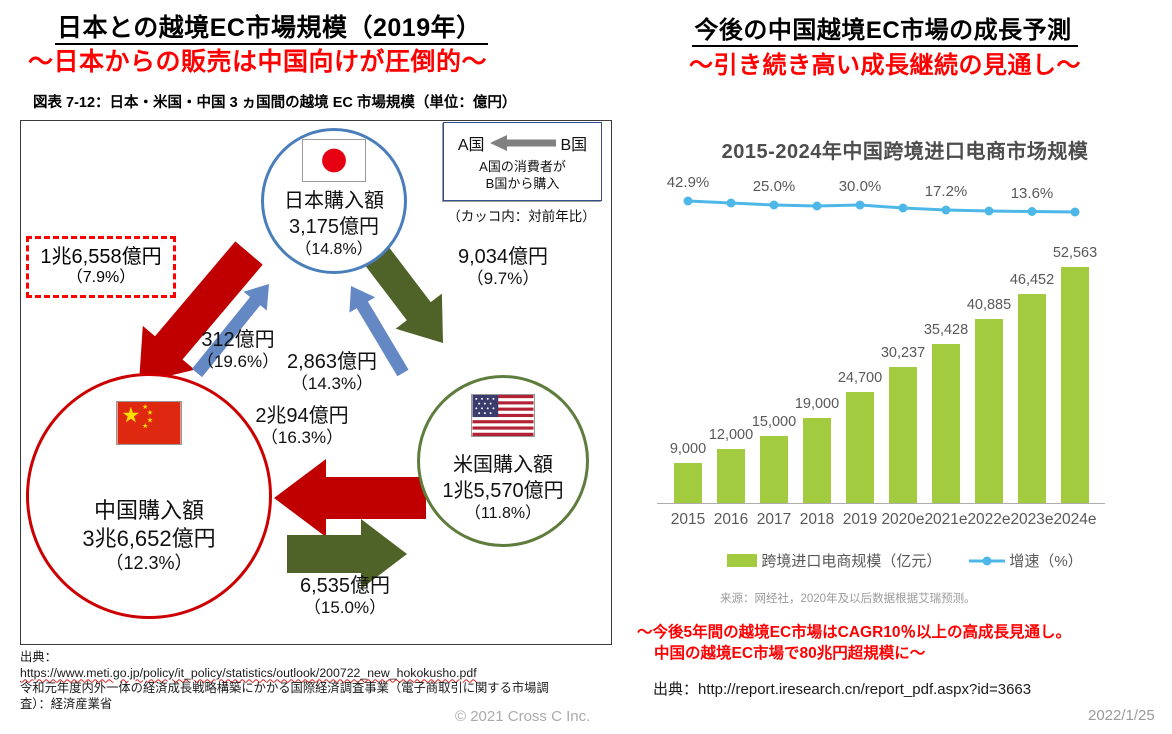 The height and width of the screenshot is (734, 1172). What do you see at coordinates (347, 554) in the screenshot?
I see `arrow-china-to-usa` at bounding box center [347, 554].